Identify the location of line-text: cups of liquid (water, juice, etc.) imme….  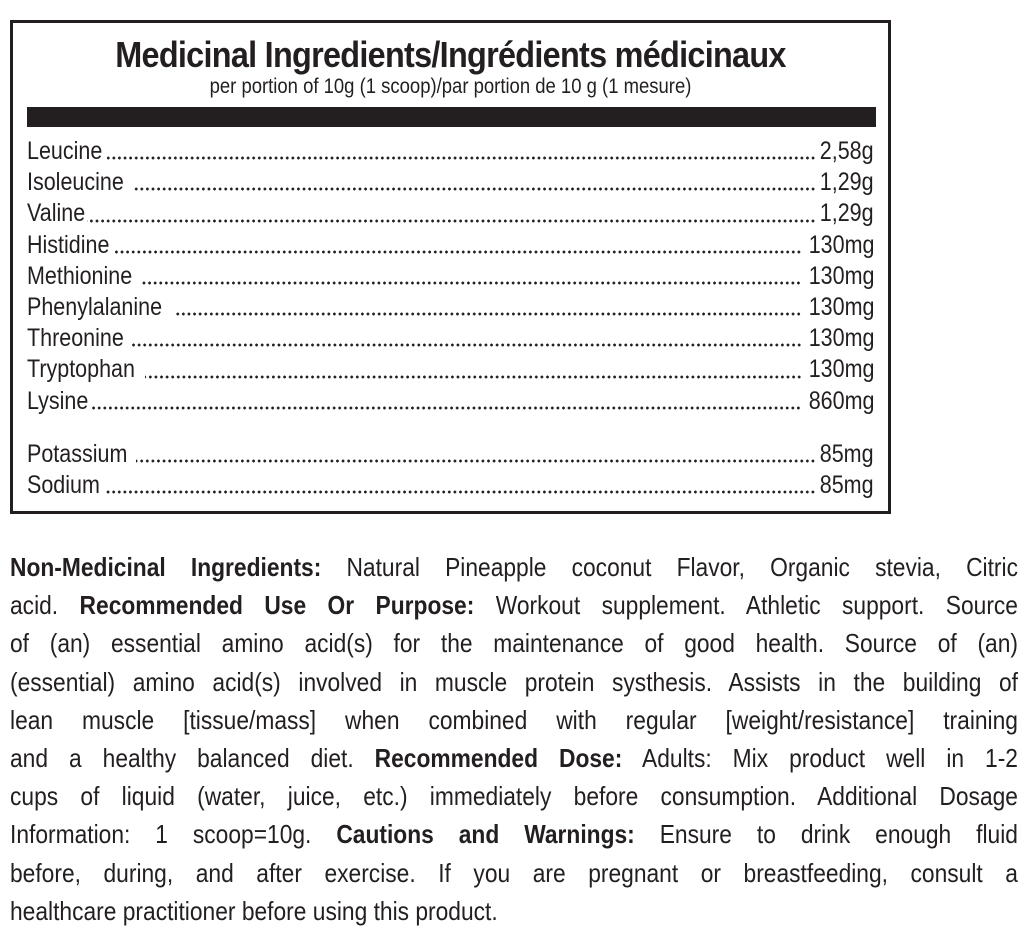
(514, 796).